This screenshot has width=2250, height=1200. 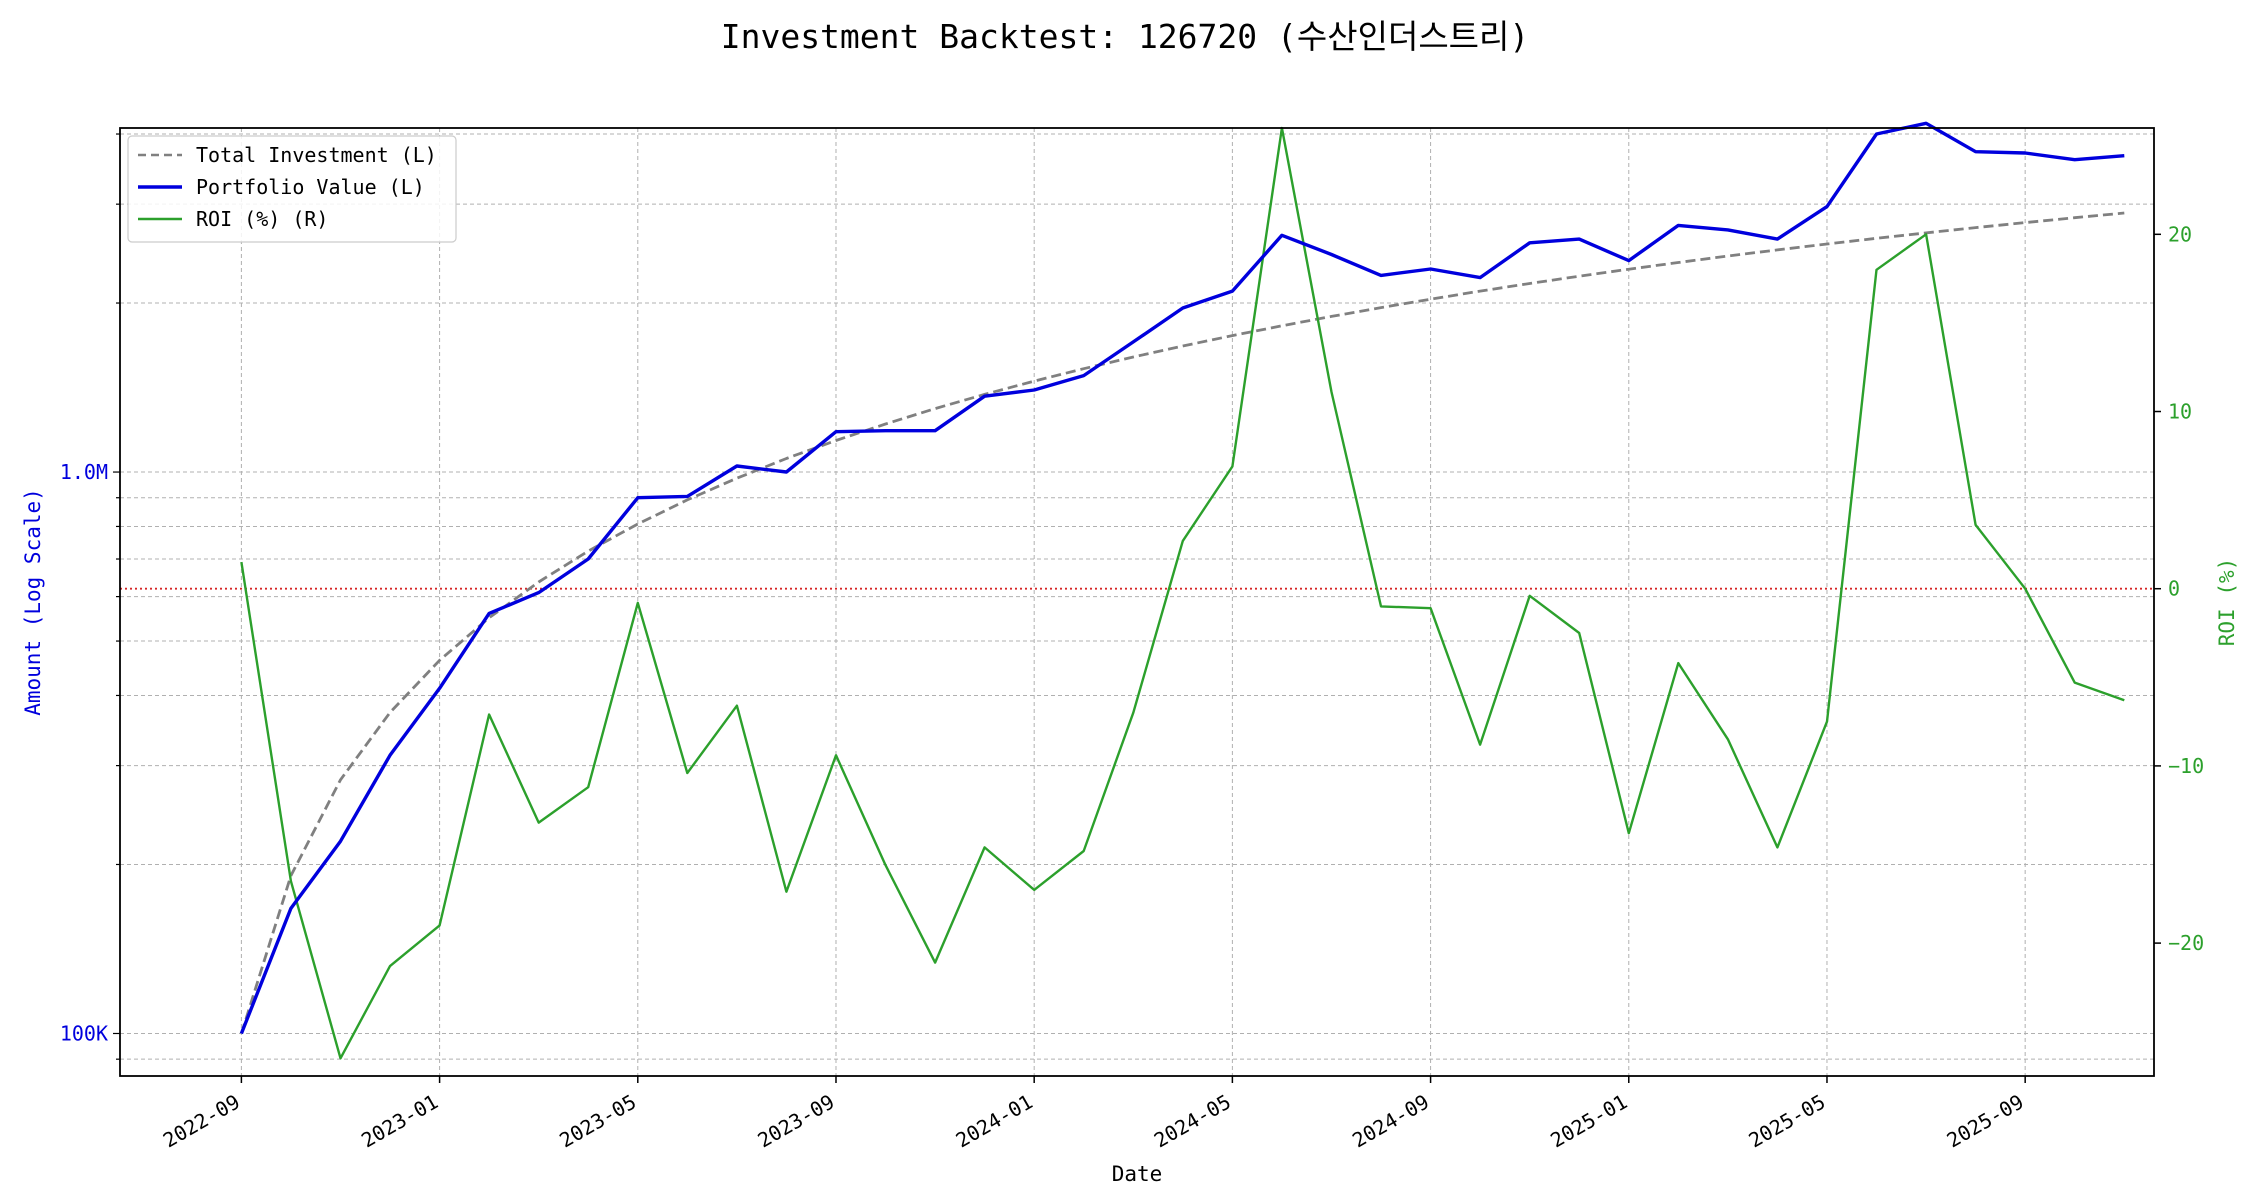 I want to click on left-y-axis-label: Amount (Log Scale), so click(x=33, y=602).